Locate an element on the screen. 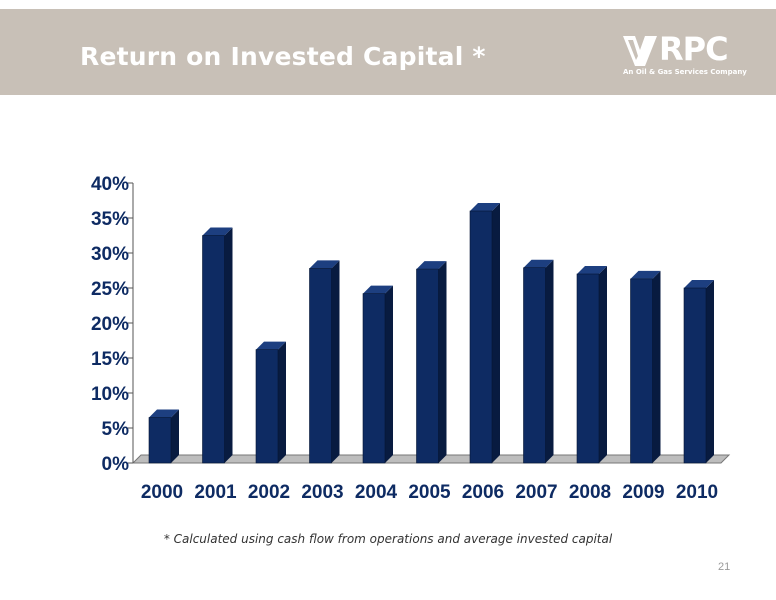  y-tick-label: 10% is located at coordinates (110, 394).